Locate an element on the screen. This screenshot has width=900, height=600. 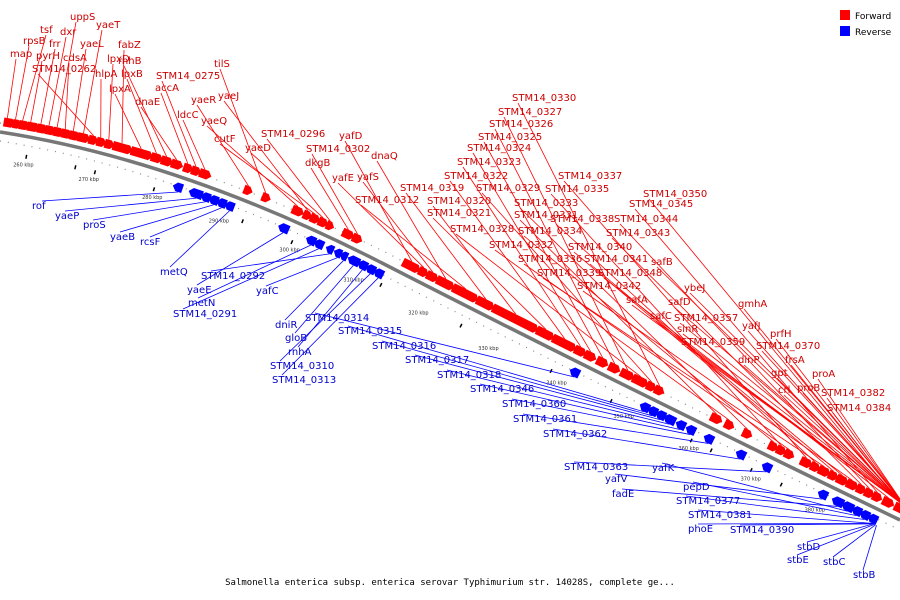
gene-label: STM14_0322 is located at coordinates (476, 176).